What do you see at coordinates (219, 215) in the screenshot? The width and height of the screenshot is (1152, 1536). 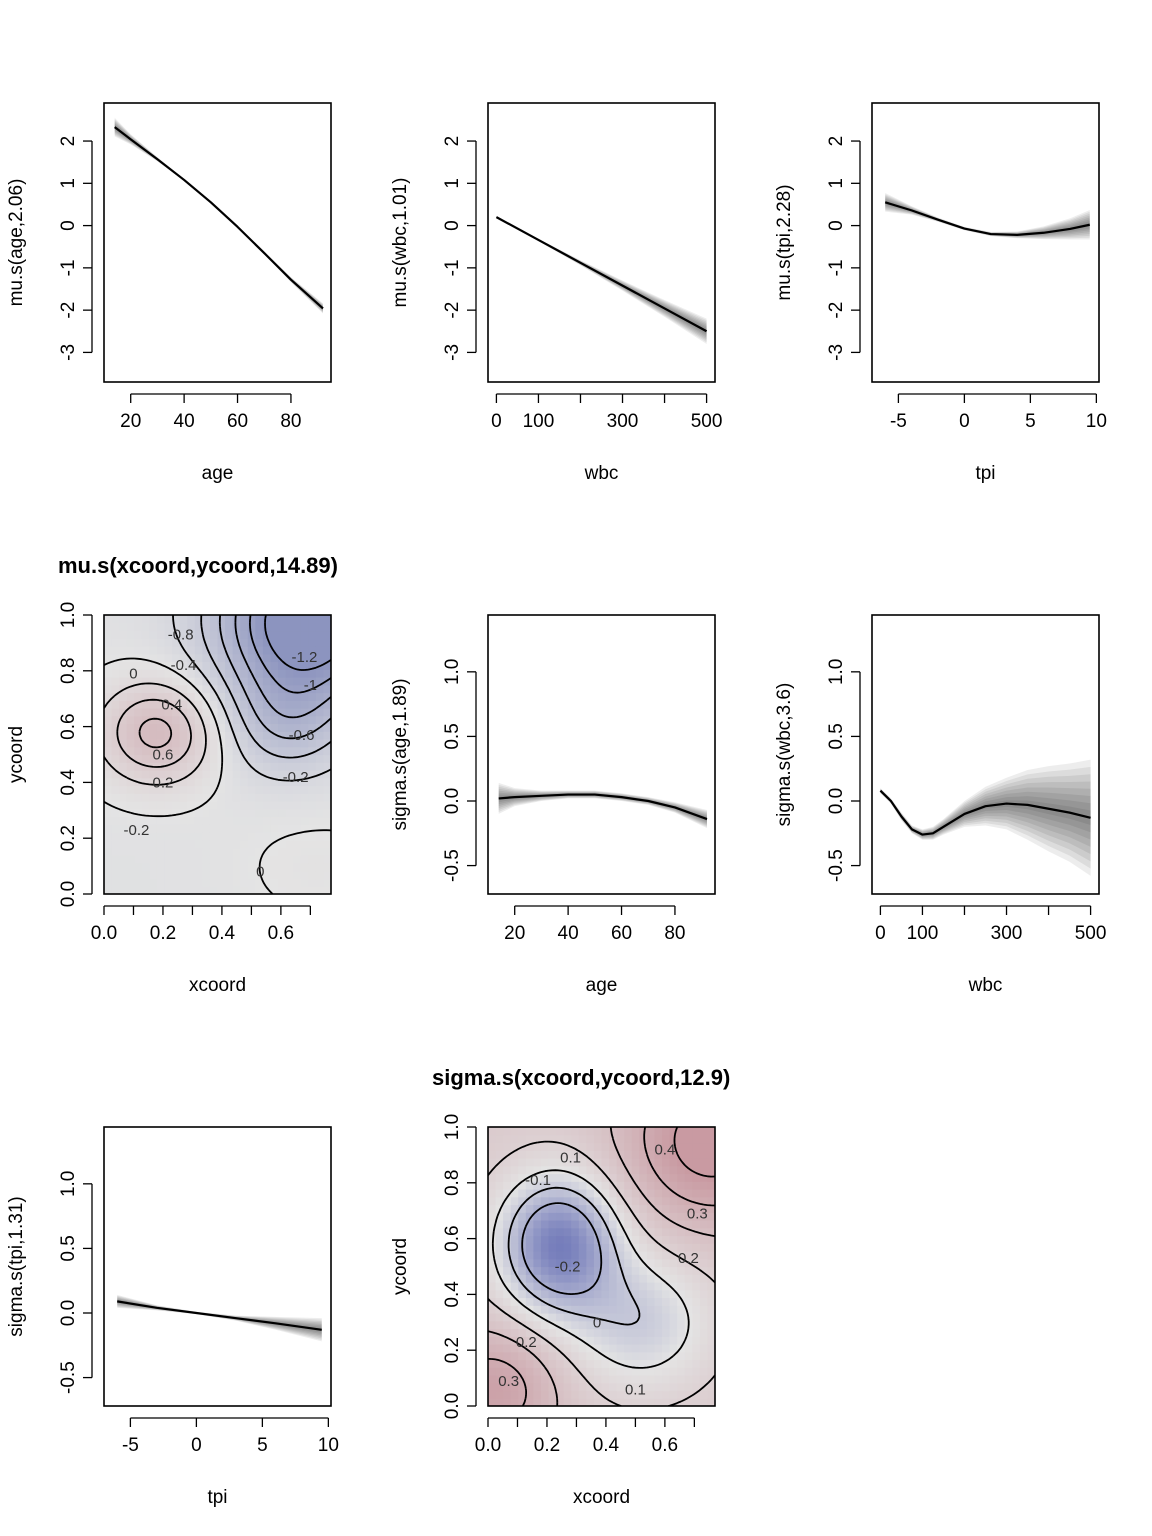 I see `plot-area` at bounding box center [219, 215].